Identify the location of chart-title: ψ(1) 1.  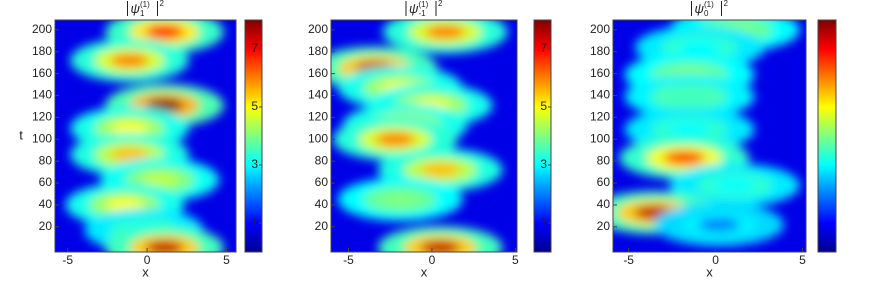
(141, 9).